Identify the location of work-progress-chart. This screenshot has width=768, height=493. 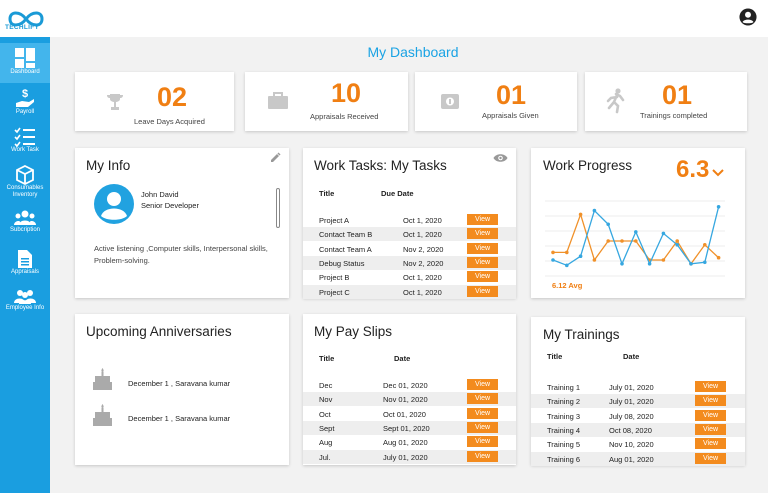
(635, 238).